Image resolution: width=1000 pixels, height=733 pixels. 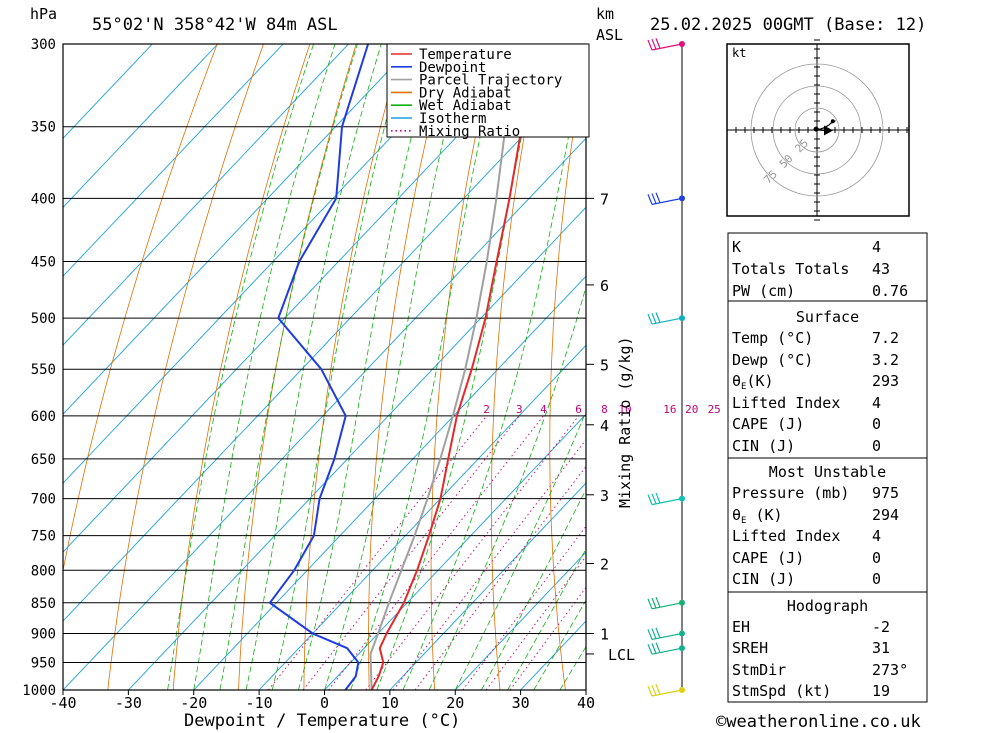 What do you see at coordinates (43, 199) in the screenshot?
I see `pressure-level-label: 400` at bounding box center [43, 199].